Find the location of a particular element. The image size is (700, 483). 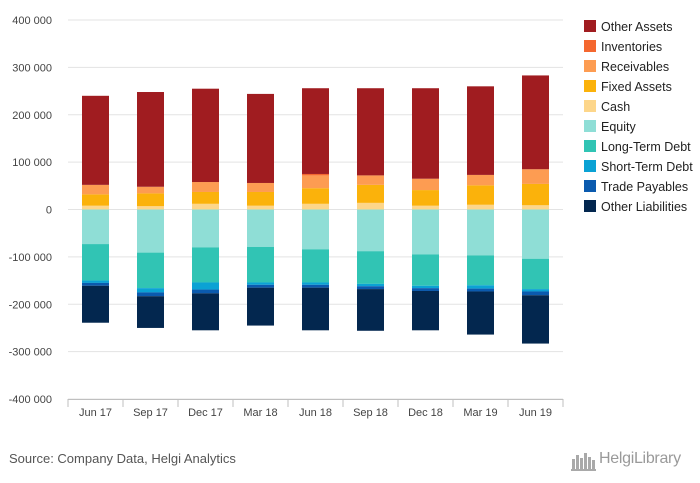

x-tick-label: Mar 19 is located at coordinates (480, 413).